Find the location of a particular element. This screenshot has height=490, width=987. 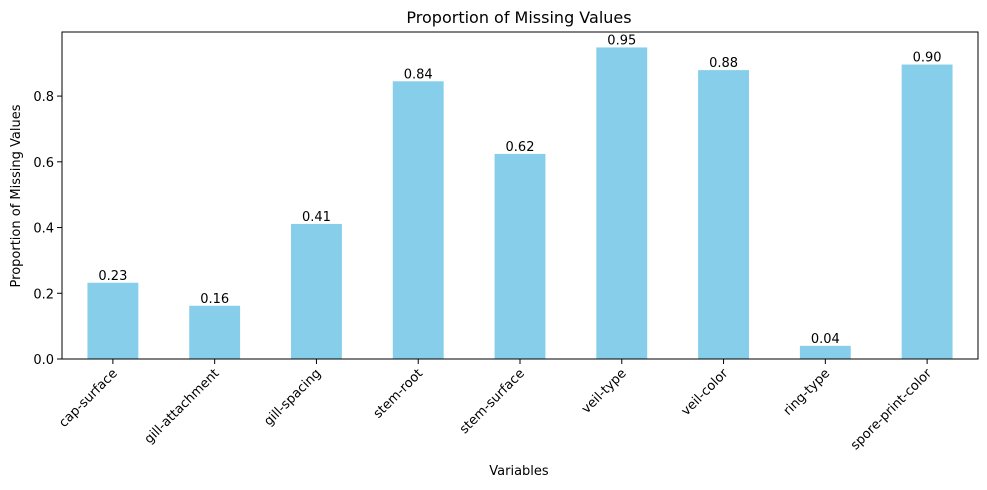

bar-ring-type is located at coordinates (825, 352).